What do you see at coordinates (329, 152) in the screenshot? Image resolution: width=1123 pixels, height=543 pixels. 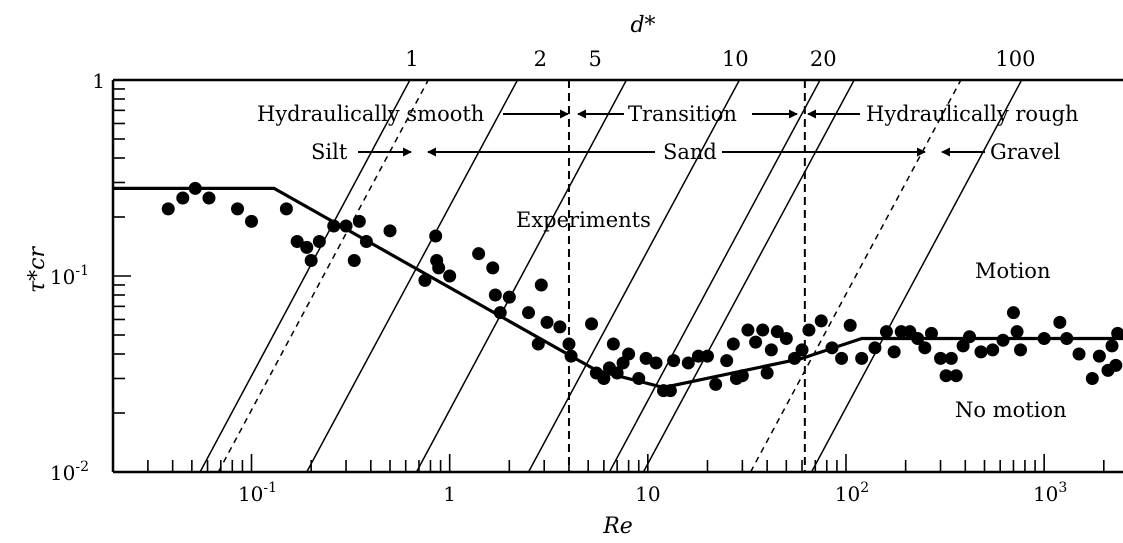 I see `label-silt: Silt` at bounding box center [329, 152].